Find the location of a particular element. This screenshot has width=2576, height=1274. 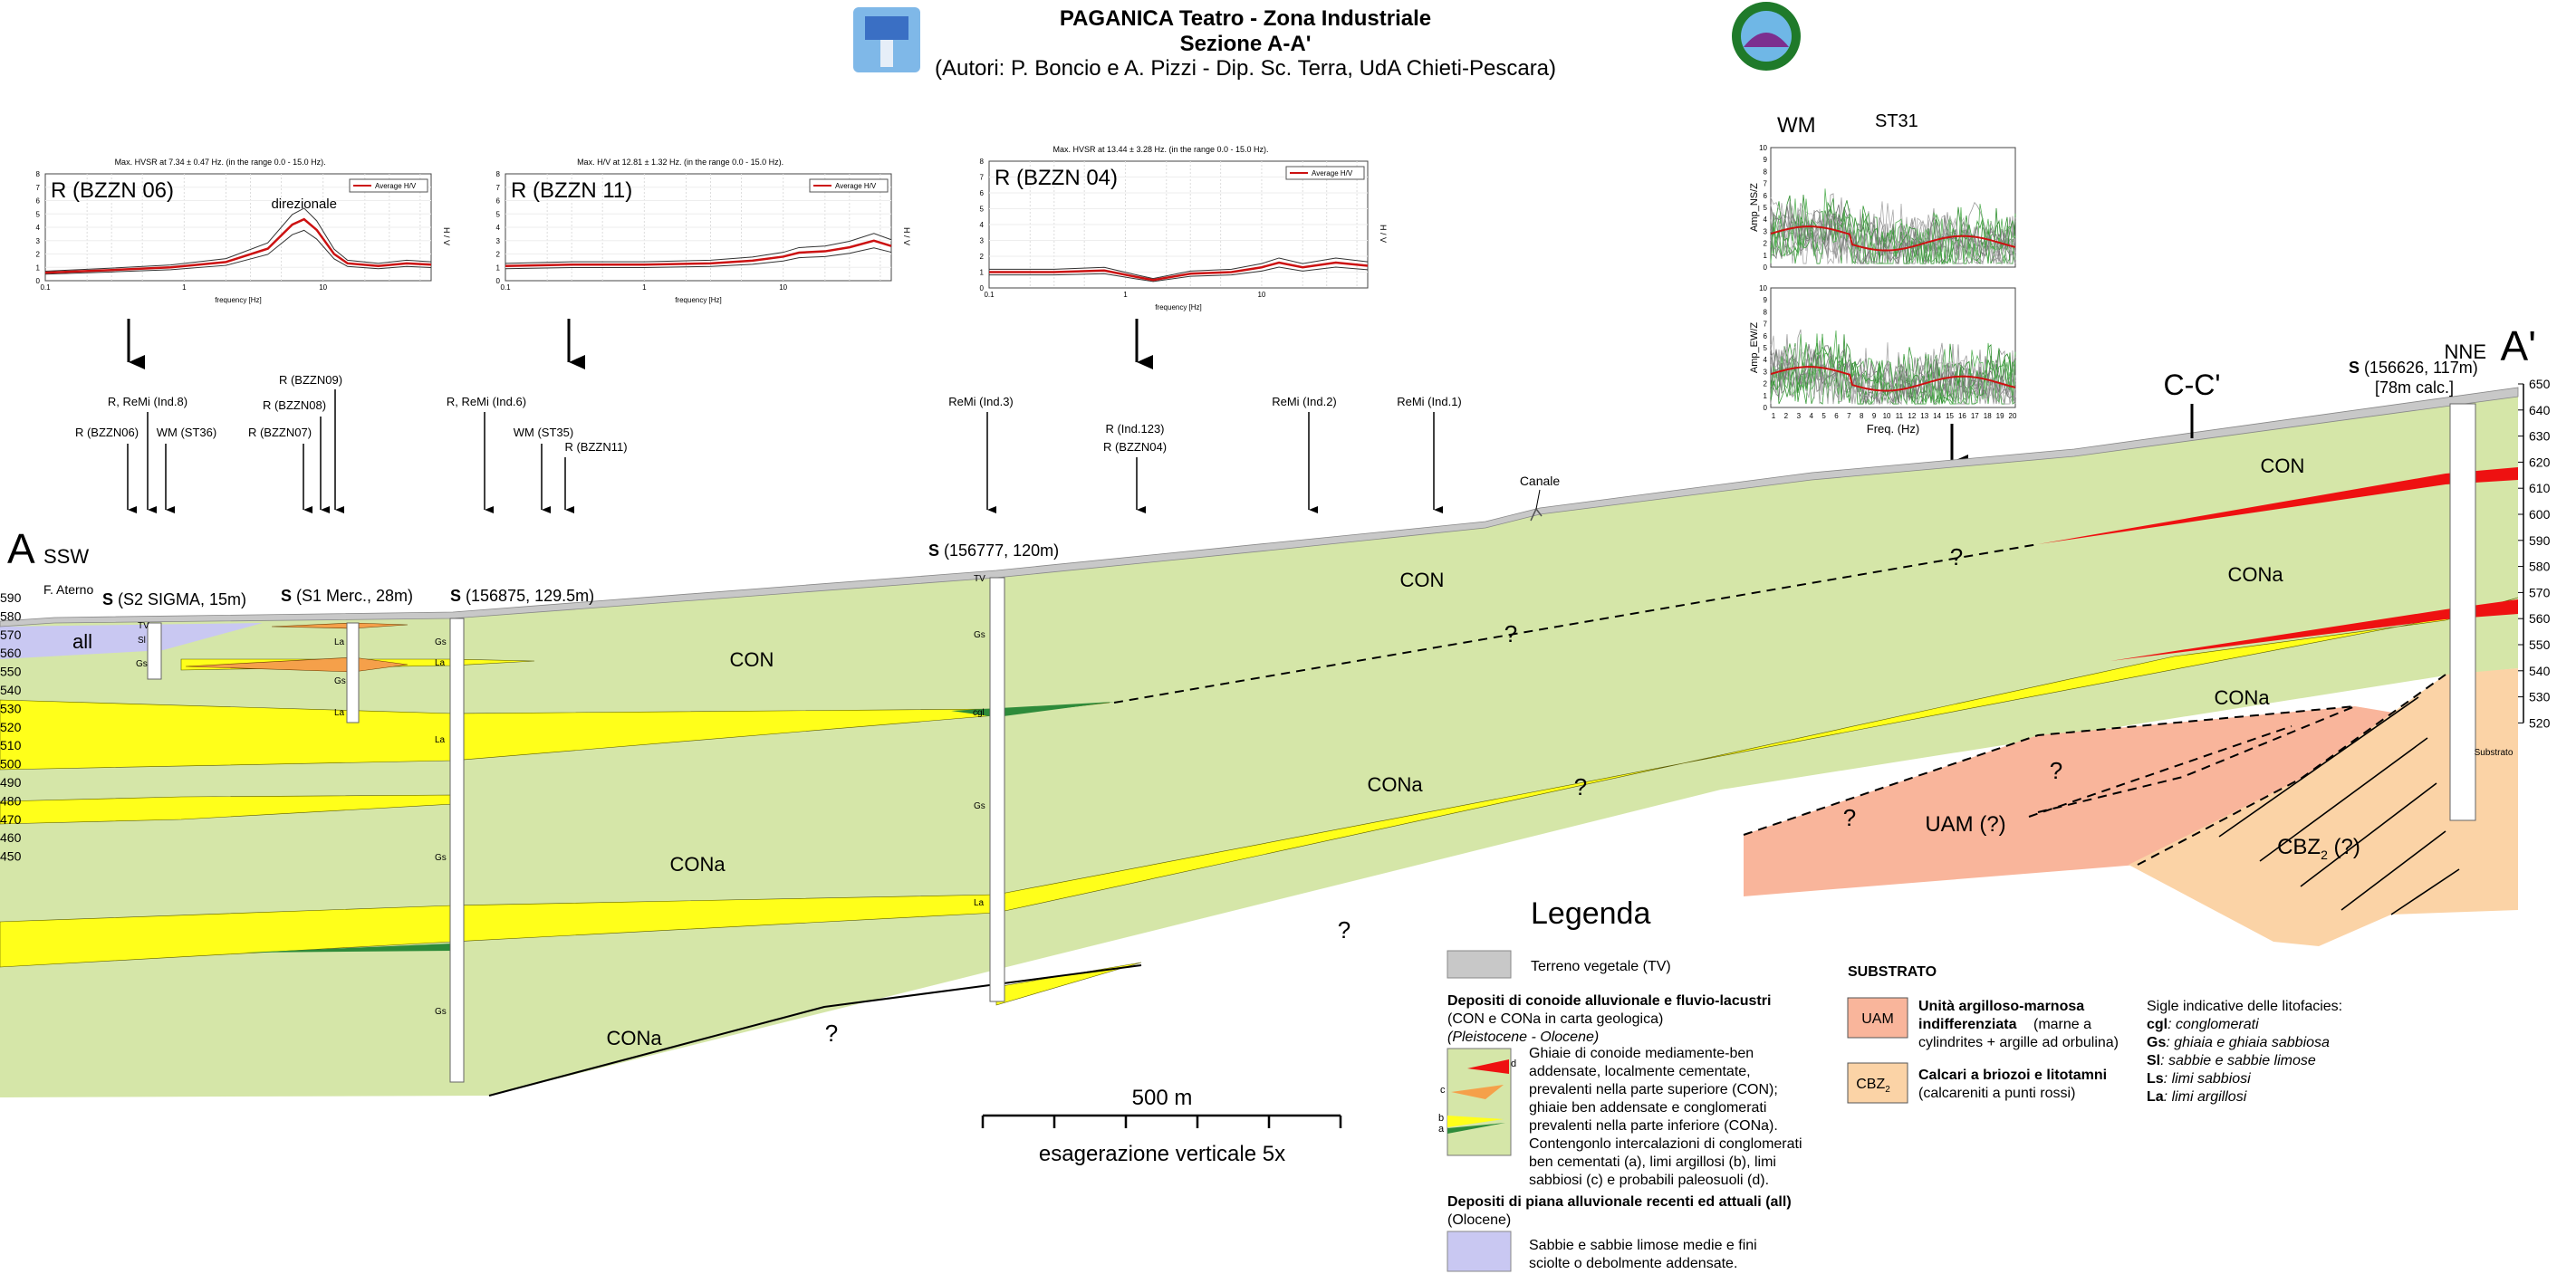

legend-substrato: SUBSTRATO is located at coordinates (1892, 972).